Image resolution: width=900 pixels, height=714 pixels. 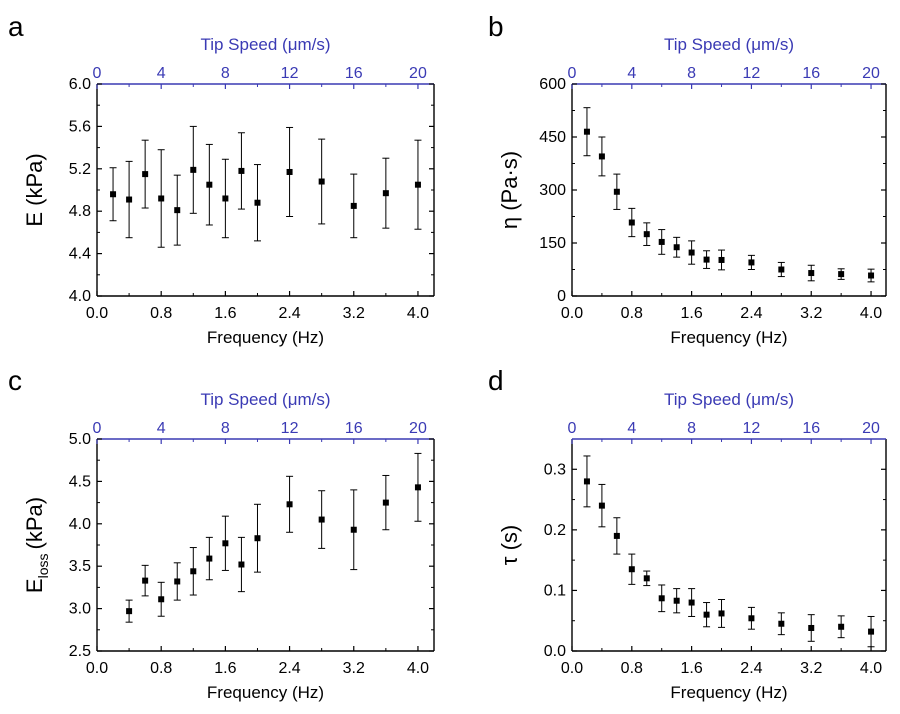 What do you see at coordinates (509, 190) in the screenshot?
I see `y-axis-title: η (Pa·s)` at bounding box center [509, 190].